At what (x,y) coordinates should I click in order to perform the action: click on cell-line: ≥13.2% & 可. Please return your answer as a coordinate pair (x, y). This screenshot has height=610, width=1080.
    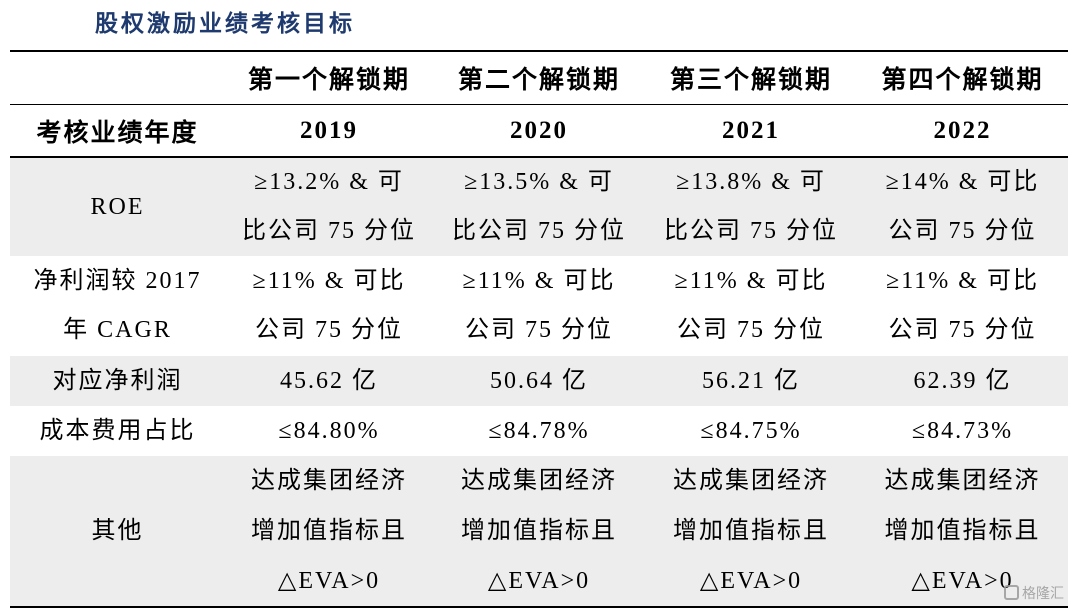
    Looking at the image, I should click on (329, 182).